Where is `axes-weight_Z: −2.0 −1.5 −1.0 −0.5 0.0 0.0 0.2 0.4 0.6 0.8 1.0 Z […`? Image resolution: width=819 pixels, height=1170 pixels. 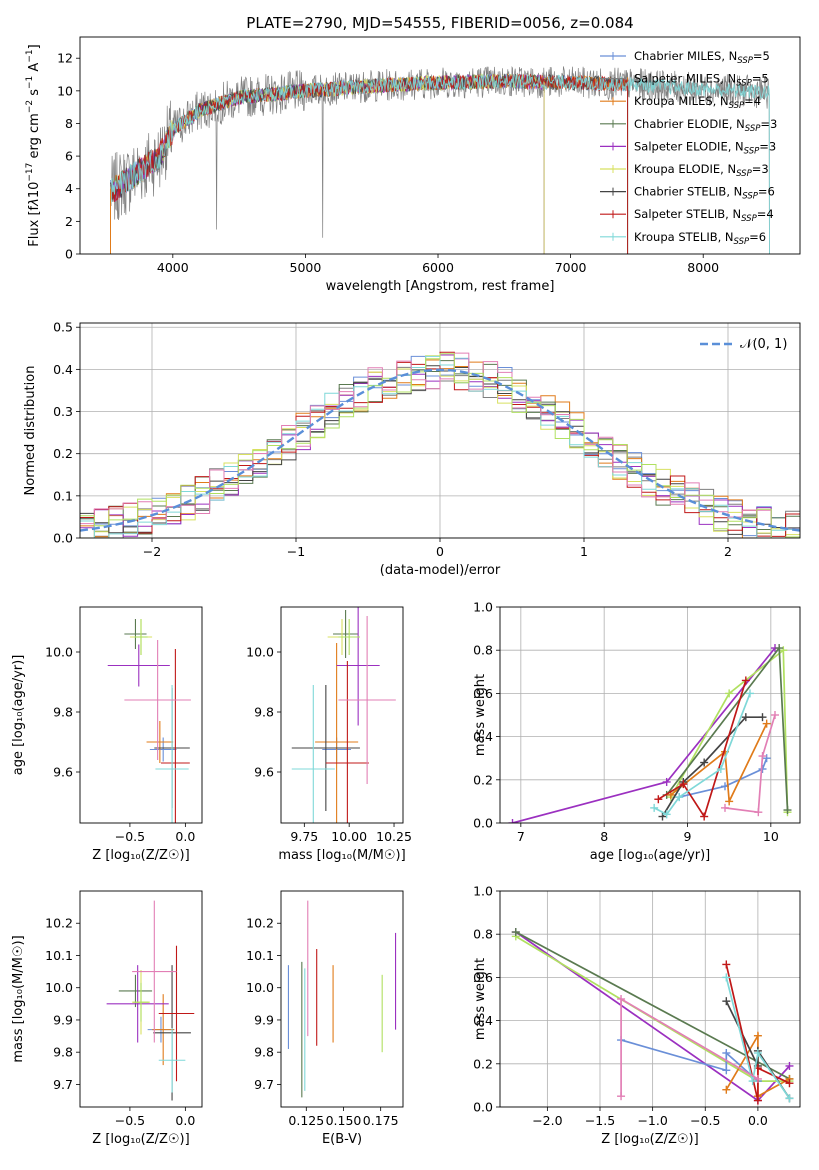
axes-weight_Z: −2.0 −1.5 −1.0 −0.5 0.0 0.0 0.2 0.4 0.6 0.8 1.0 Z [… is located at coordinates (637, 1015).